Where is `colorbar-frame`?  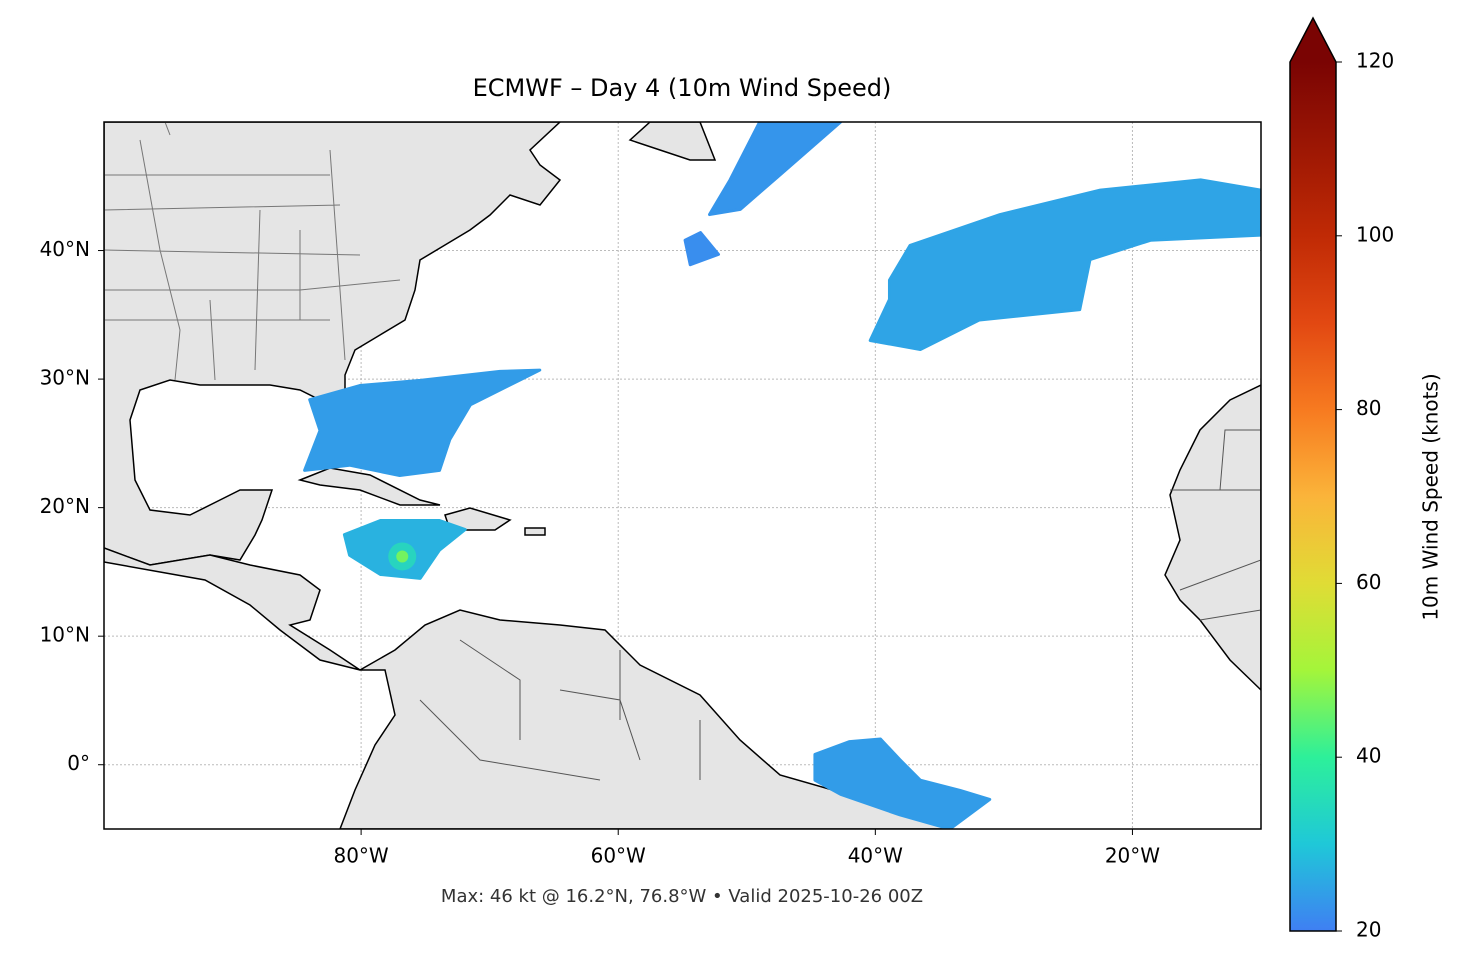
colorbar-frame is located at coordinates (1313, 474).